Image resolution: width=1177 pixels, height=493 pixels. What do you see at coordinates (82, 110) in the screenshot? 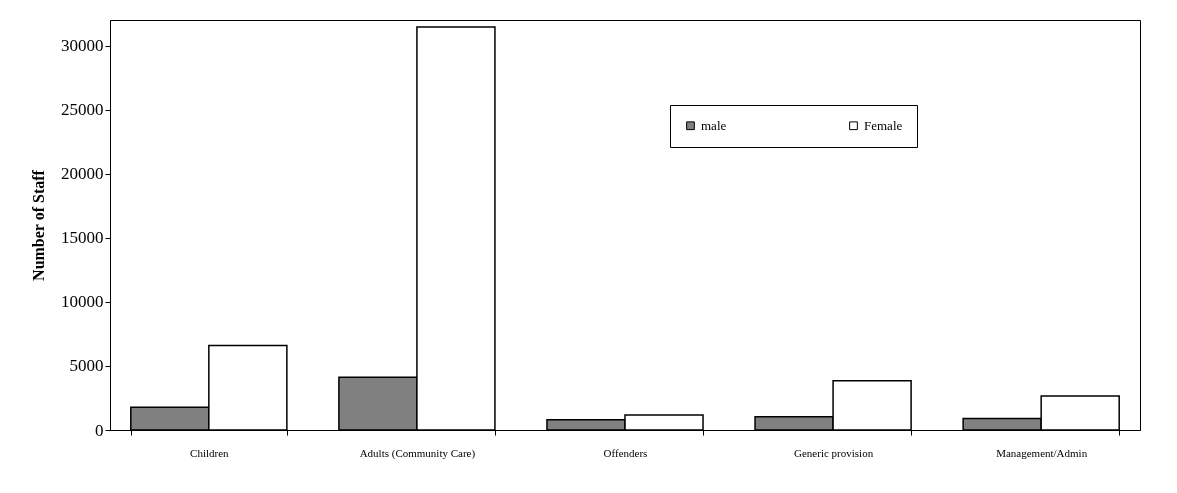
I see `y-tick-label: 25000` at bounding box center [82, 110].